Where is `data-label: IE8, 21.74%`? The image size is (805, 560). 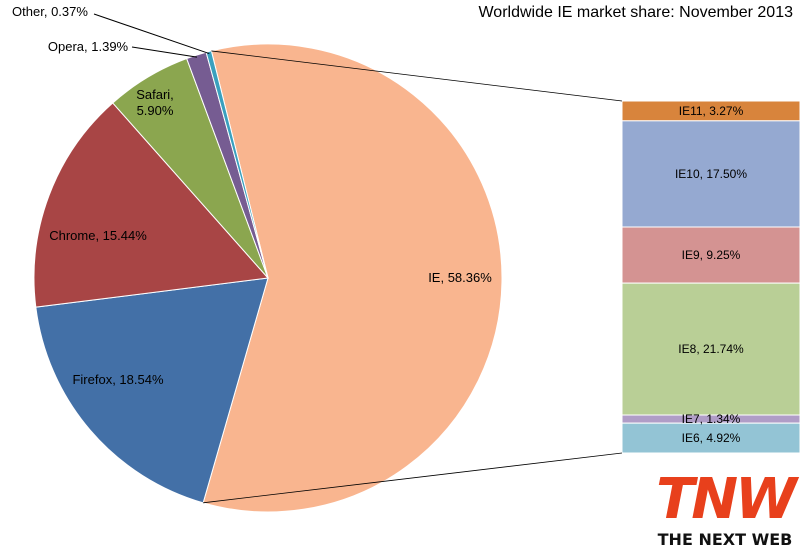 data-label: IE8, 21.74% is located at coordinates (711, 349).